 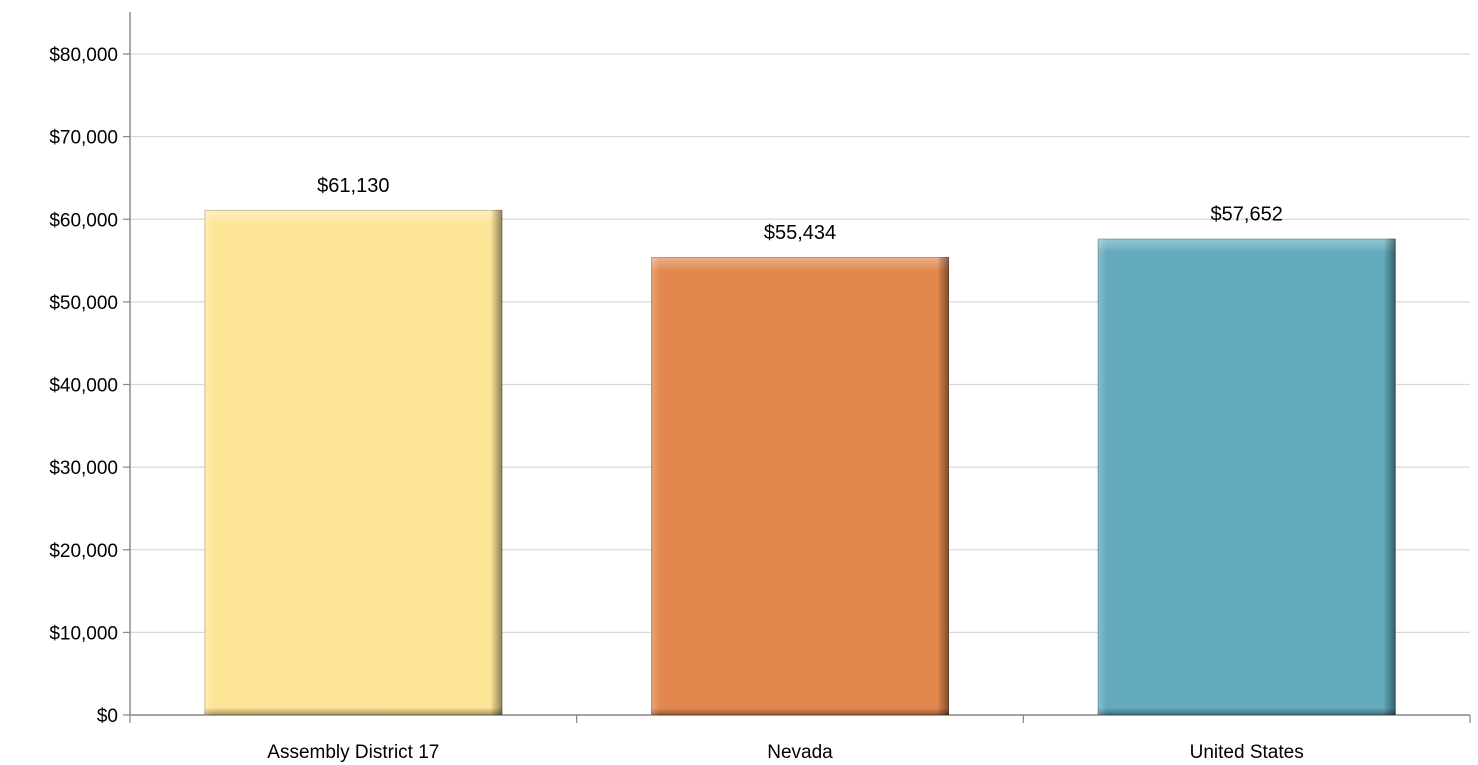 What do you see at coordinates (1247, 752) in the screenshot?
I see `x-tick-label: United States` at bounding box center [1247, 752].